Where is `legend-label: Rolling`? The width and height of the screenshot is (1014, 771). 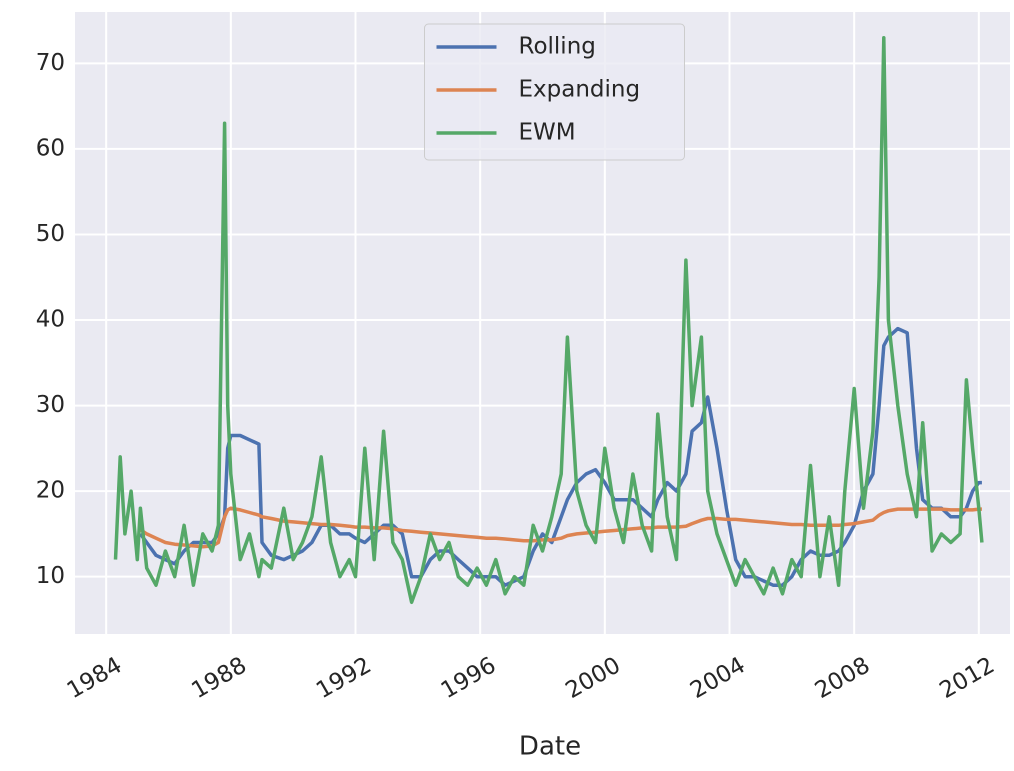
legend-label: Rolling is located at coordinates (557, 47).